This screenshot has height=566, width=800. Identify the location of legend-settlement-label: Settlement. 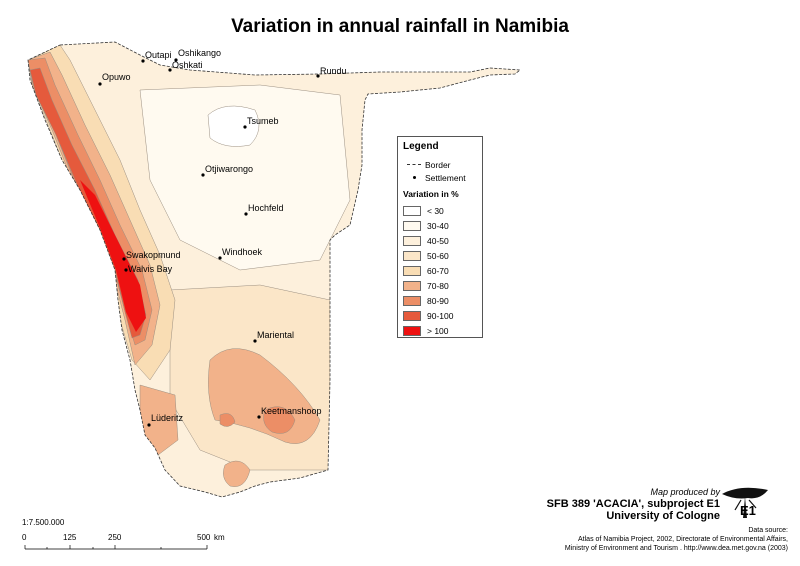
(445, 177).